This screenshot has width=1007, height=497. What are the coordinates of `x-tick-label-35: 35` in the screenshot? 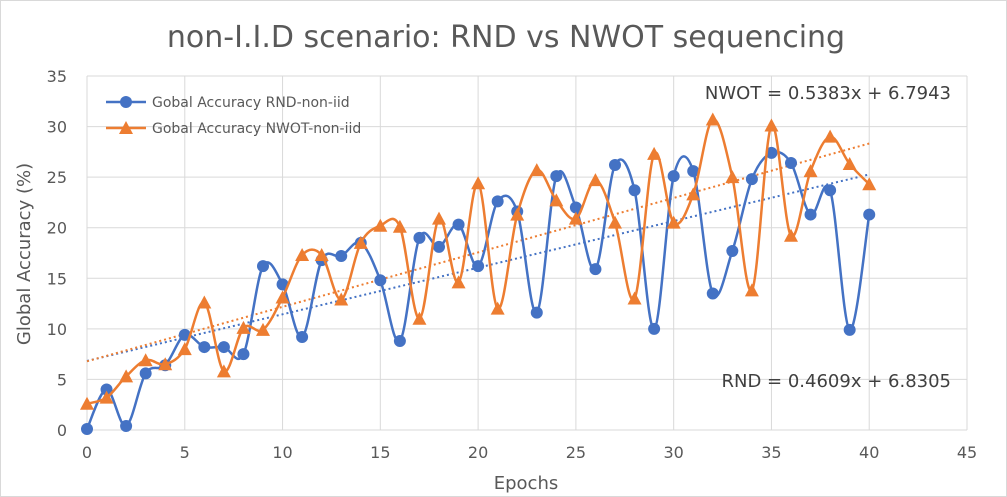 It's located at (771, 452).